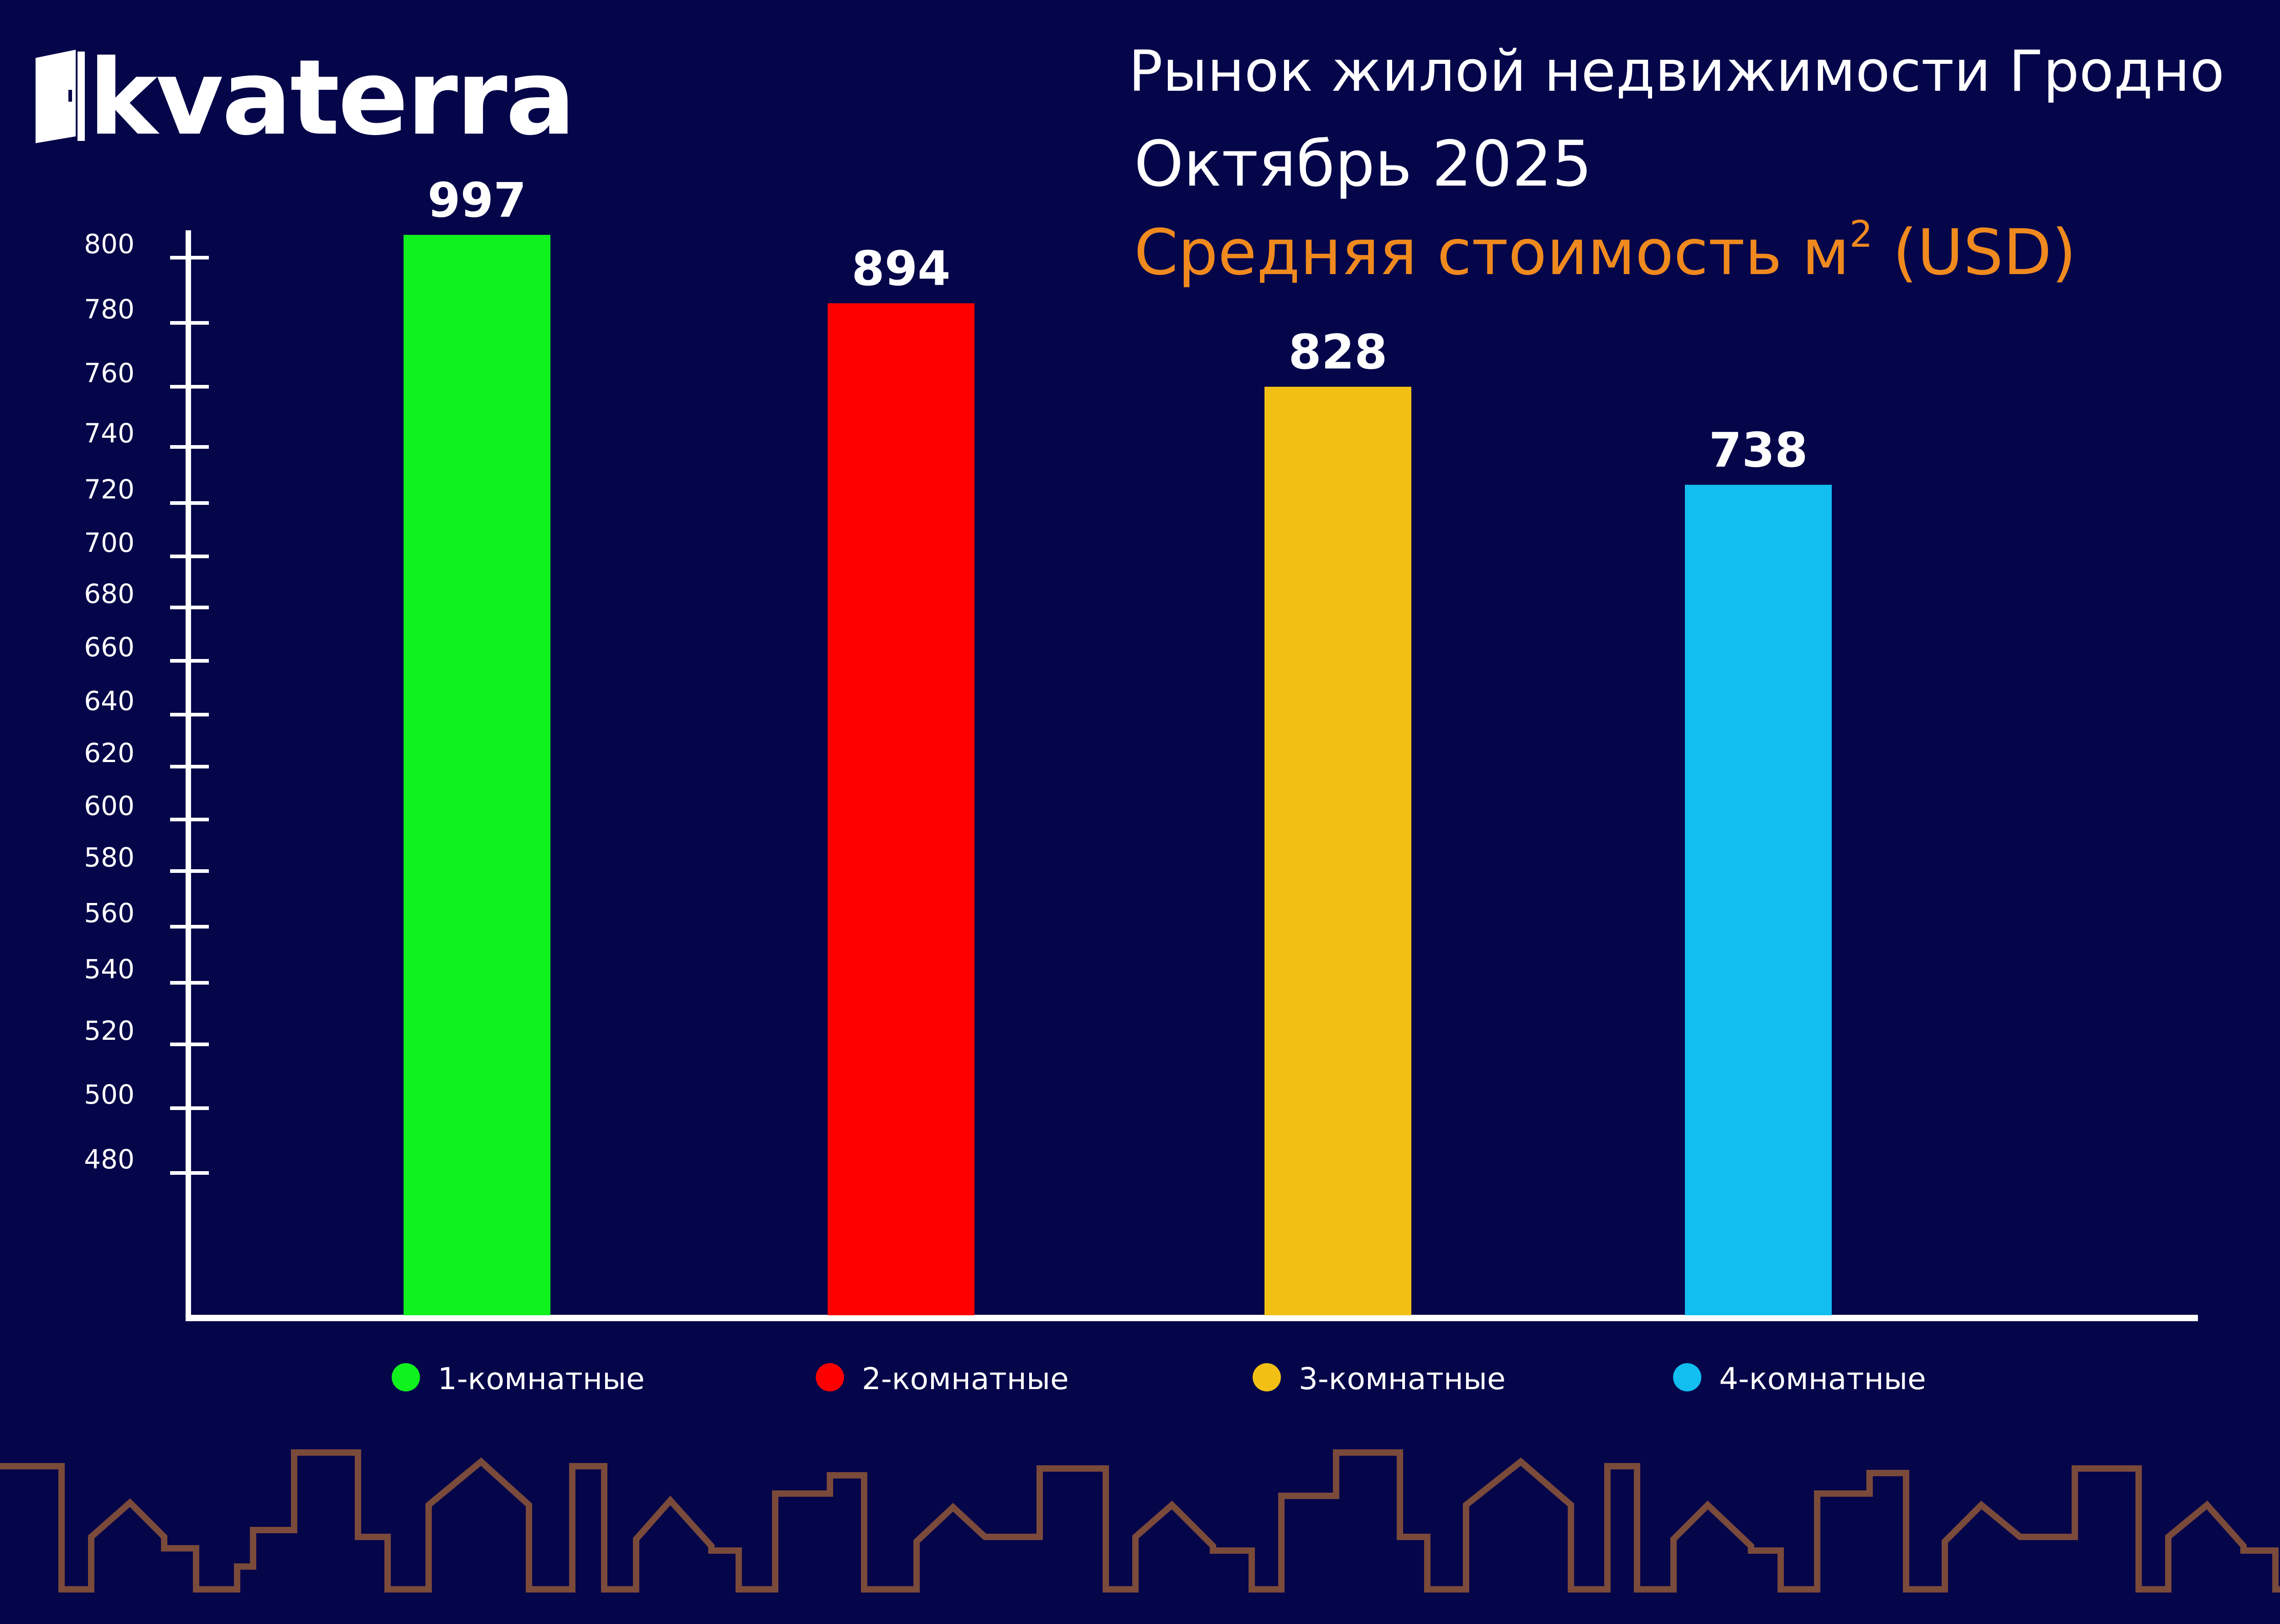 This screenshot has height=1624, width=2280. I want to click on legend-label: 3-комнатные, so click(1403, 1378).